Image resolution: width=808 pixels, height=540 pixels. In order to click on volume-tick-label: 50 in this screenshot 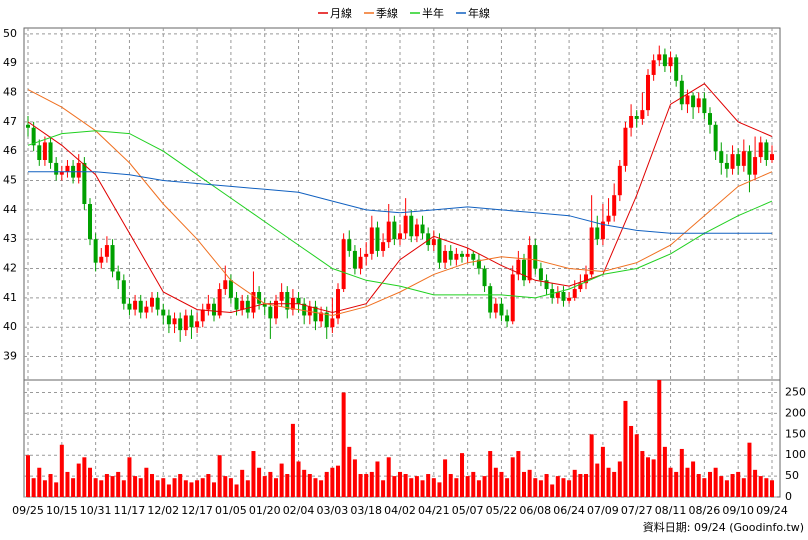, I will do `click(792, 475)`.